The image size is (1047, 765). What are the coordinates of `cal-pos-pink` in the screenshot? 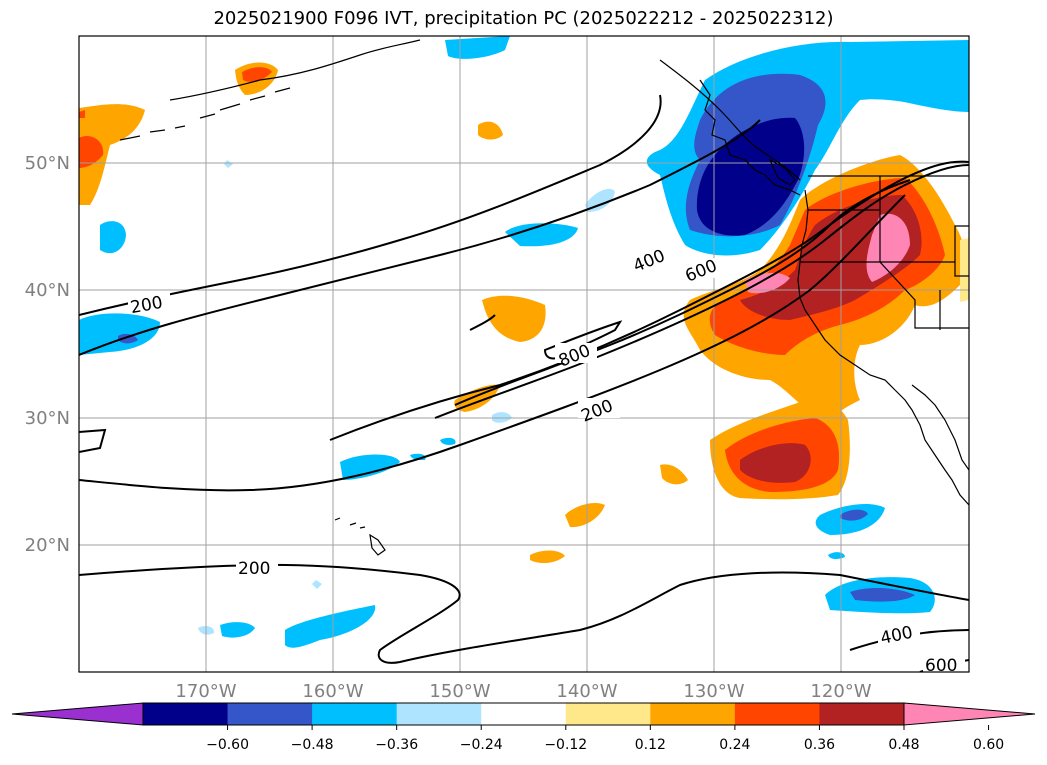 It's located at (888, 247).